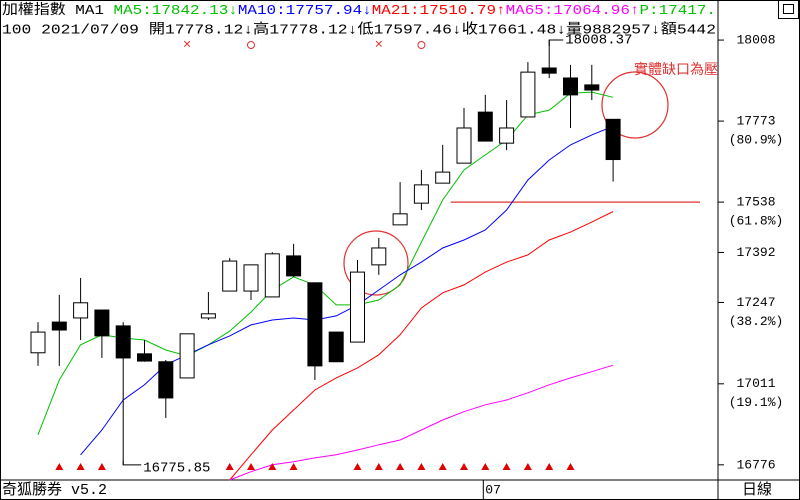 Image resolution: width=800 pixels, height=500 pixels. Describe the element at coordinates (755, 252) in the screenshot. I see `y-tick-label: 17392` at that location.